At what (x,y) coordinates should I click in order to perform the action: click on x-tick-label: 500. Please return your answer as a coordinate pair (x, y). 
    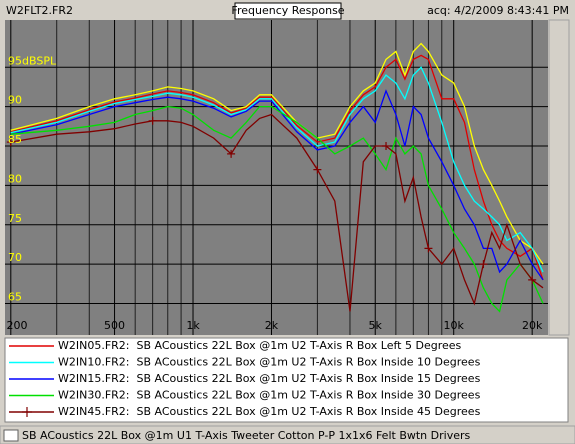
    Looking at the image, I should click on (114, 325).